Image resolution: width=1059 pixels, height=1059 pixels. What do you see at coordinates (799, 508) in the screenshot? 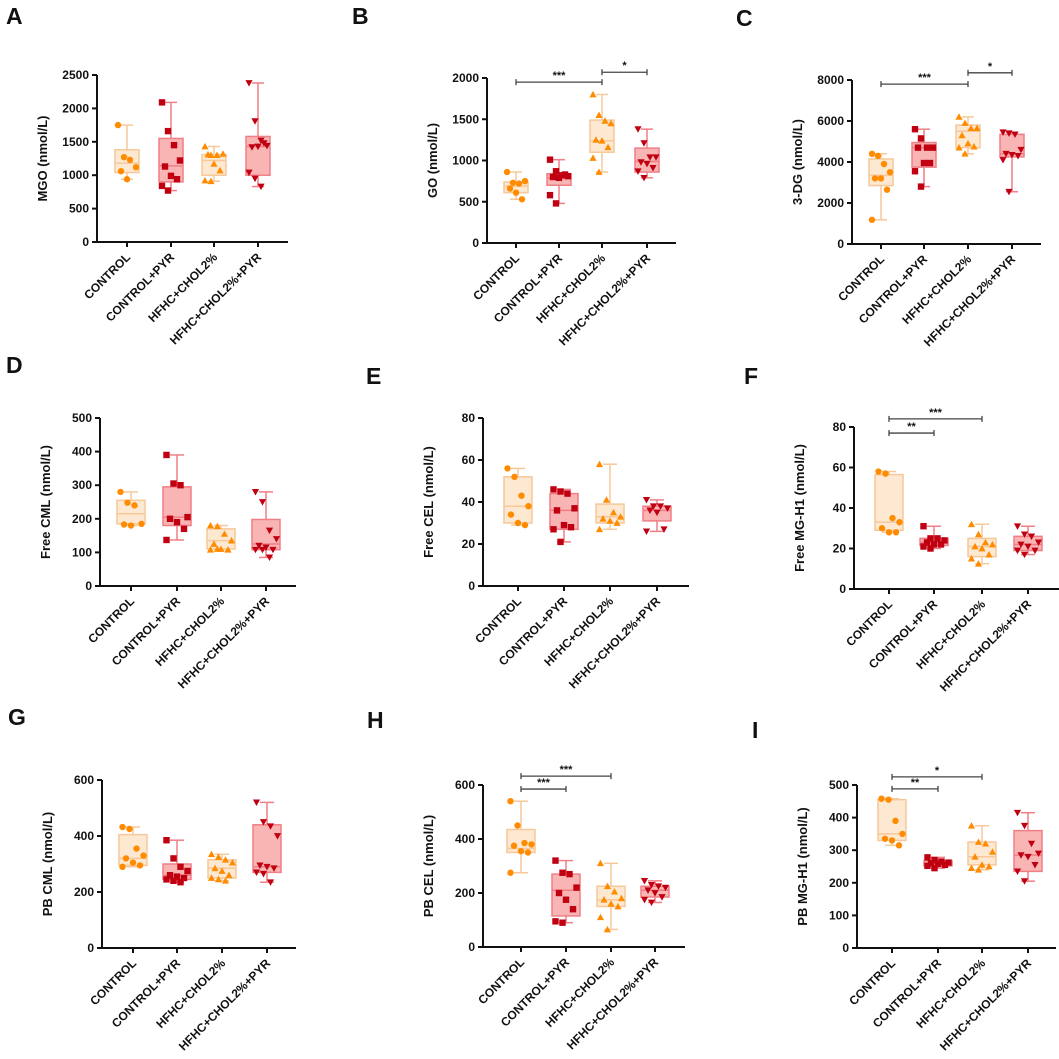
I see `y-axis-title: Free MG-H1 (nmol/L)` at bounding box center [799, 508].